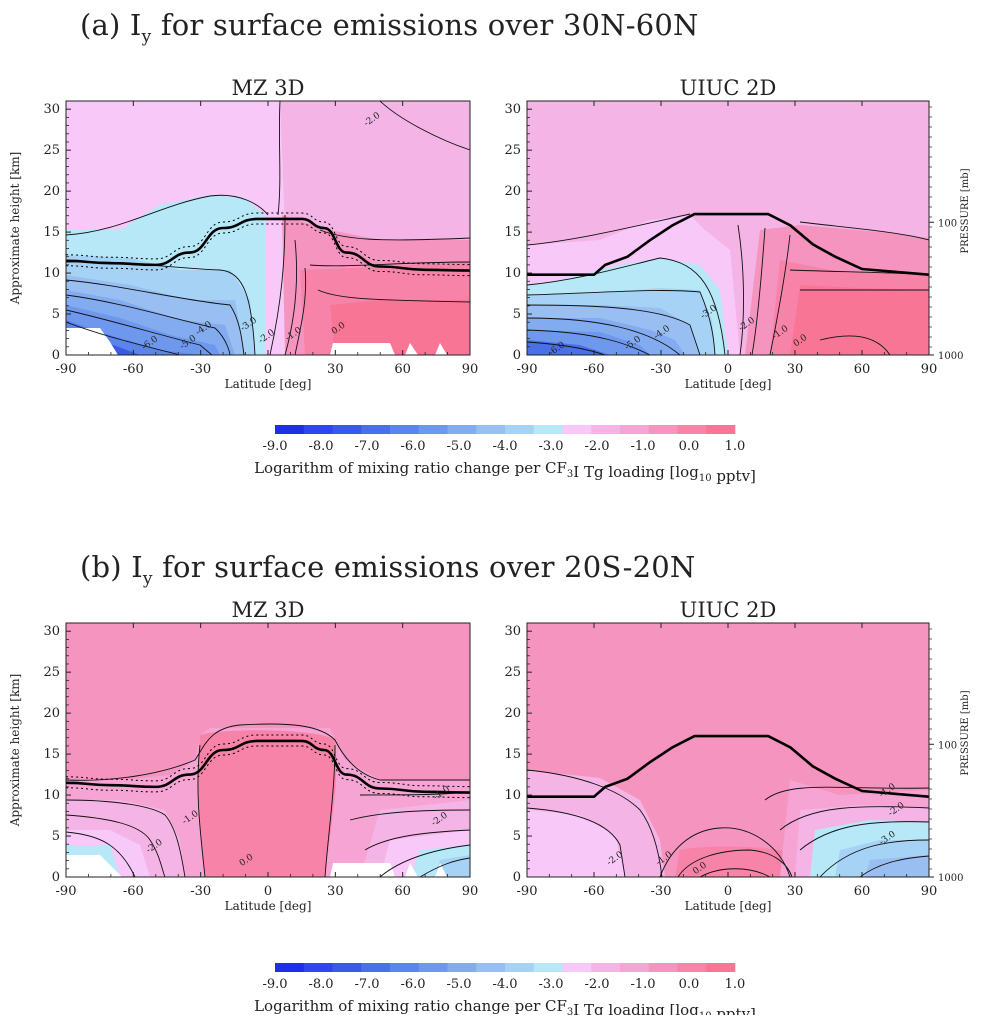 This screenshot has width=981, height=1015. What do you see at coordinates (661, 369) in the screenshot?
I see `x-tick-label: -30` at bounding box center [661, 369].